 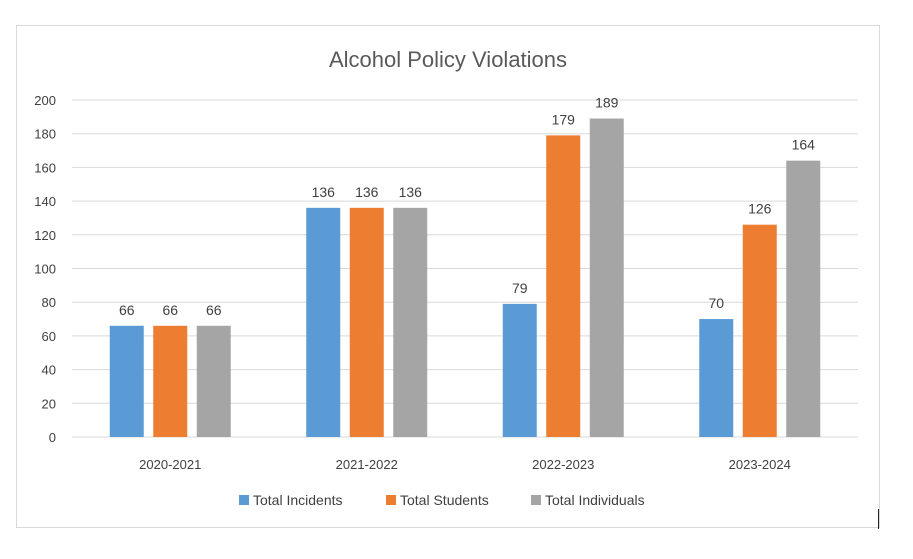 I want to click on y-tick-label: 40, so click(x=49, y=370).